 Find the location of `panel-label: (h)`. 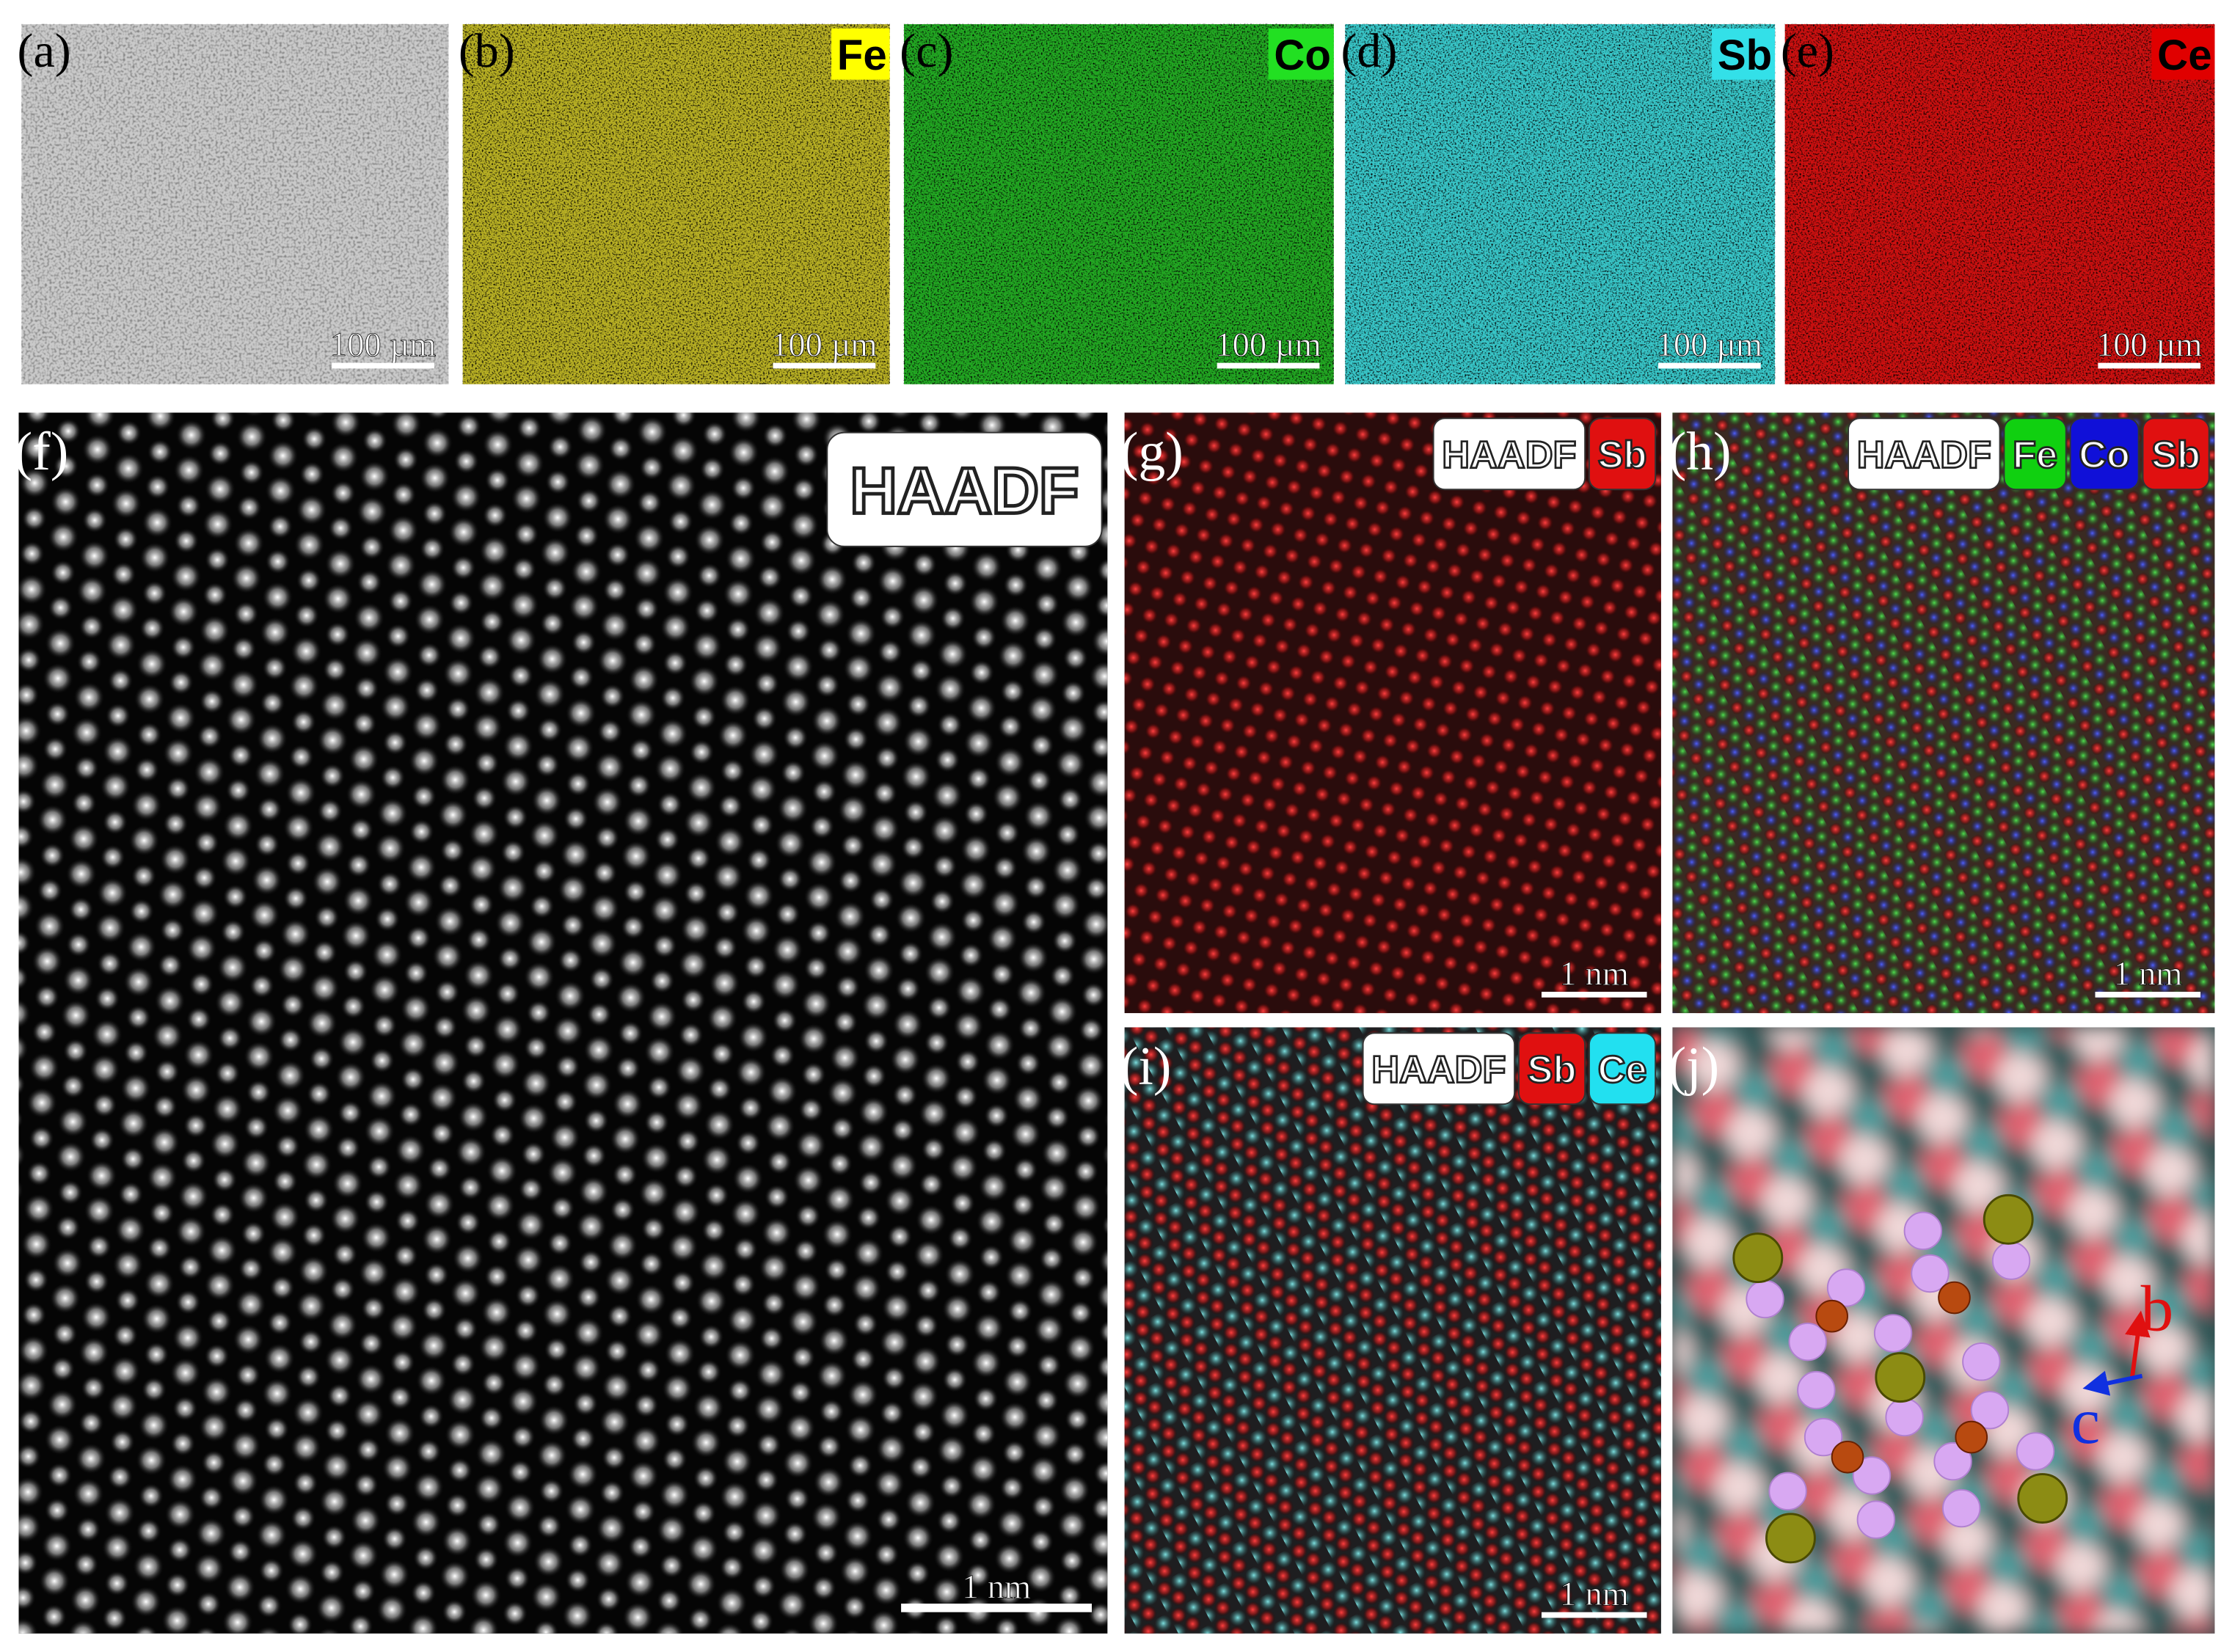

panel-label: (h) is located at coordinates (1700, 451).